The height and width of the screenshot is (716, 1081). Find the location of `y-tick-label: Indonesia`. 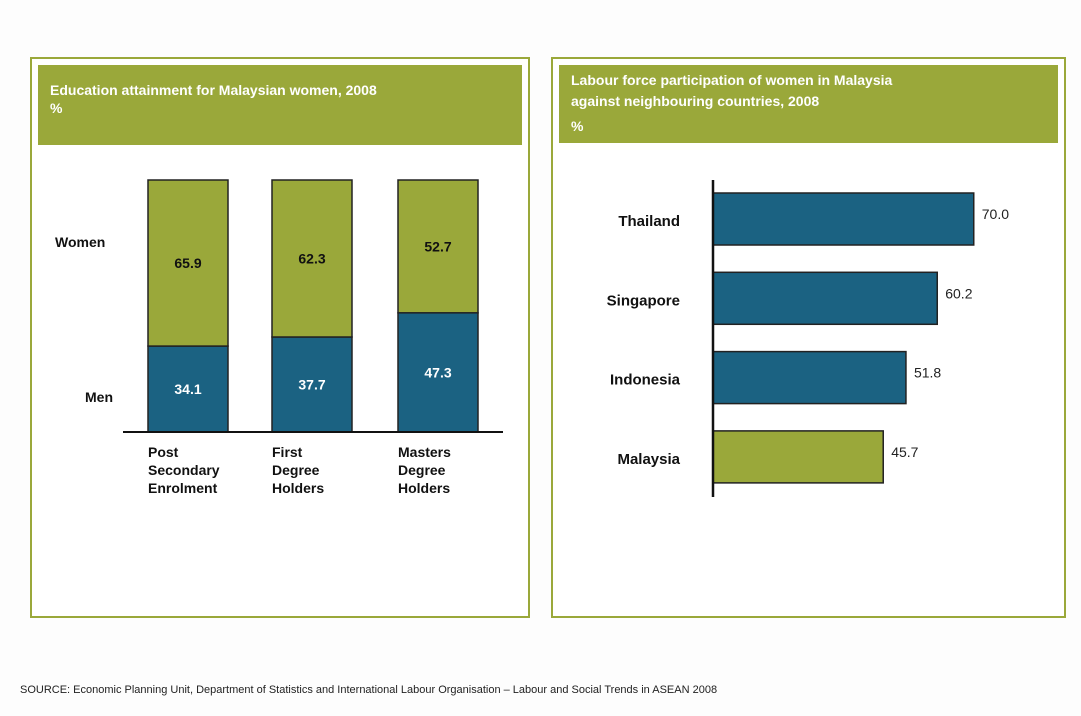

y-tick-label: Indonesia is located at coordinates (645, 380).